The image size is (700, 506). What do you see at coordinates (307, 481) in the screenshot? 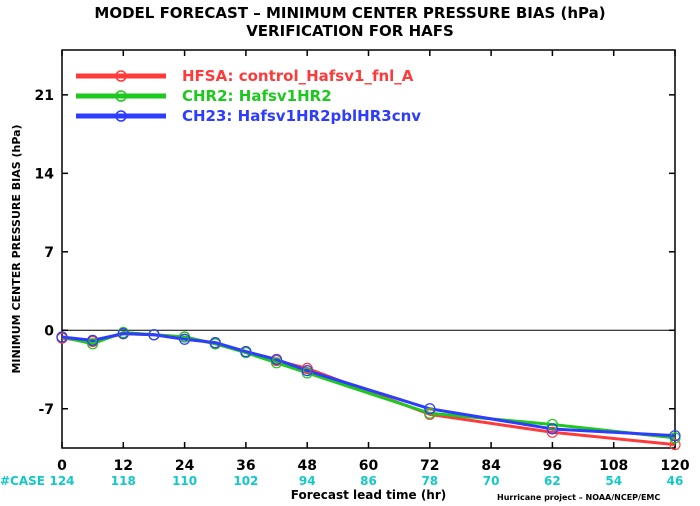
I see `case-count: 94` at bounding box center [307, 481].